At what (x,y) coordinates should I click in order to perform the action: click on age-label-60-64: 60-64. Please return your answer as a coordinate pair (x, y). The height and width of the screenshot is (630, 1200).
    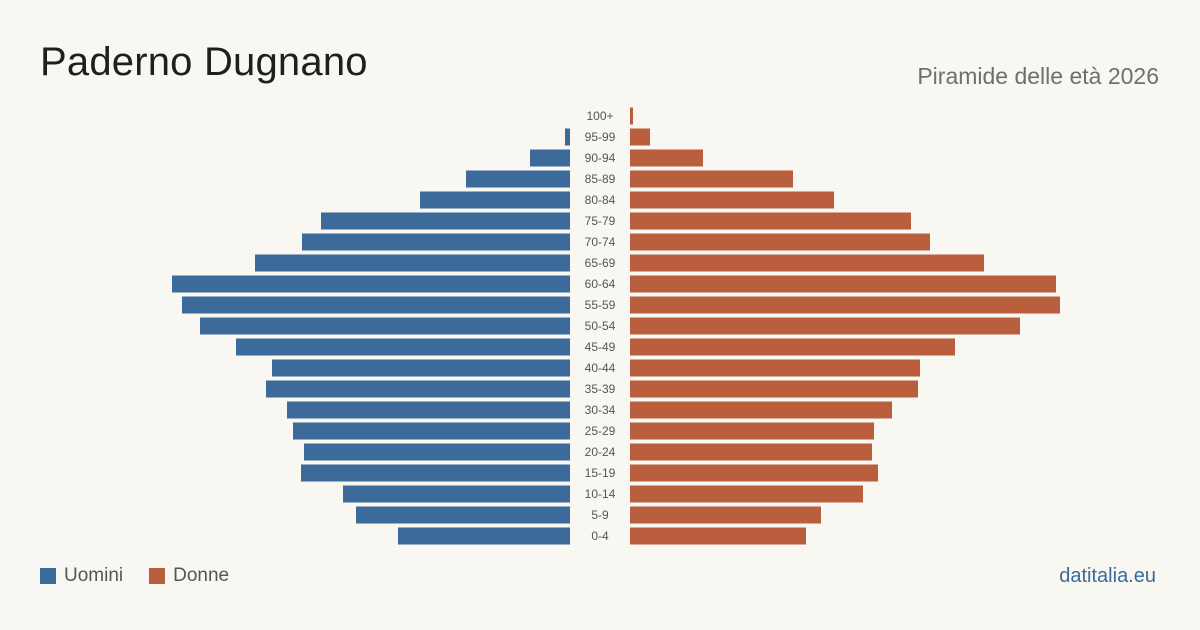
    Looking at the image, I should click on (600, 284).